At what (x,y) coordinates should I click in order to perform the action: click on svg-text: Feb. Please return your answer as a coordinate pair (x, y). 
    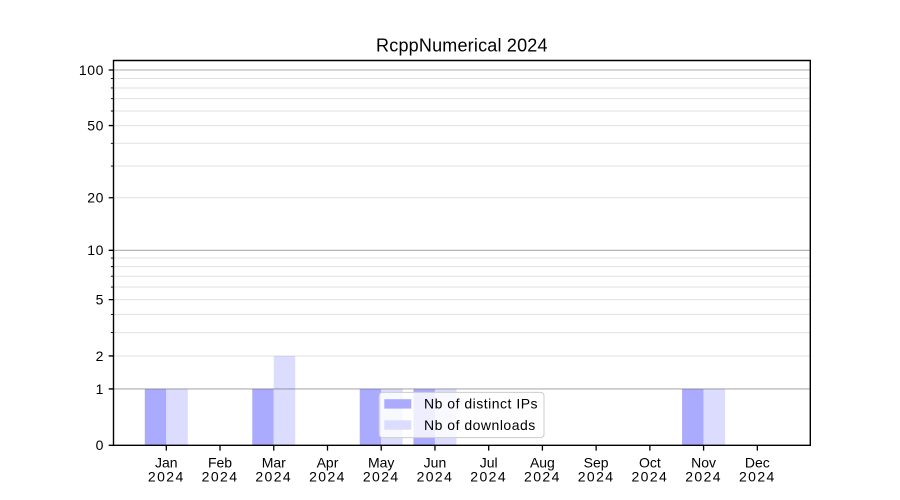
    Looking at the image, I should click on (220, 462).